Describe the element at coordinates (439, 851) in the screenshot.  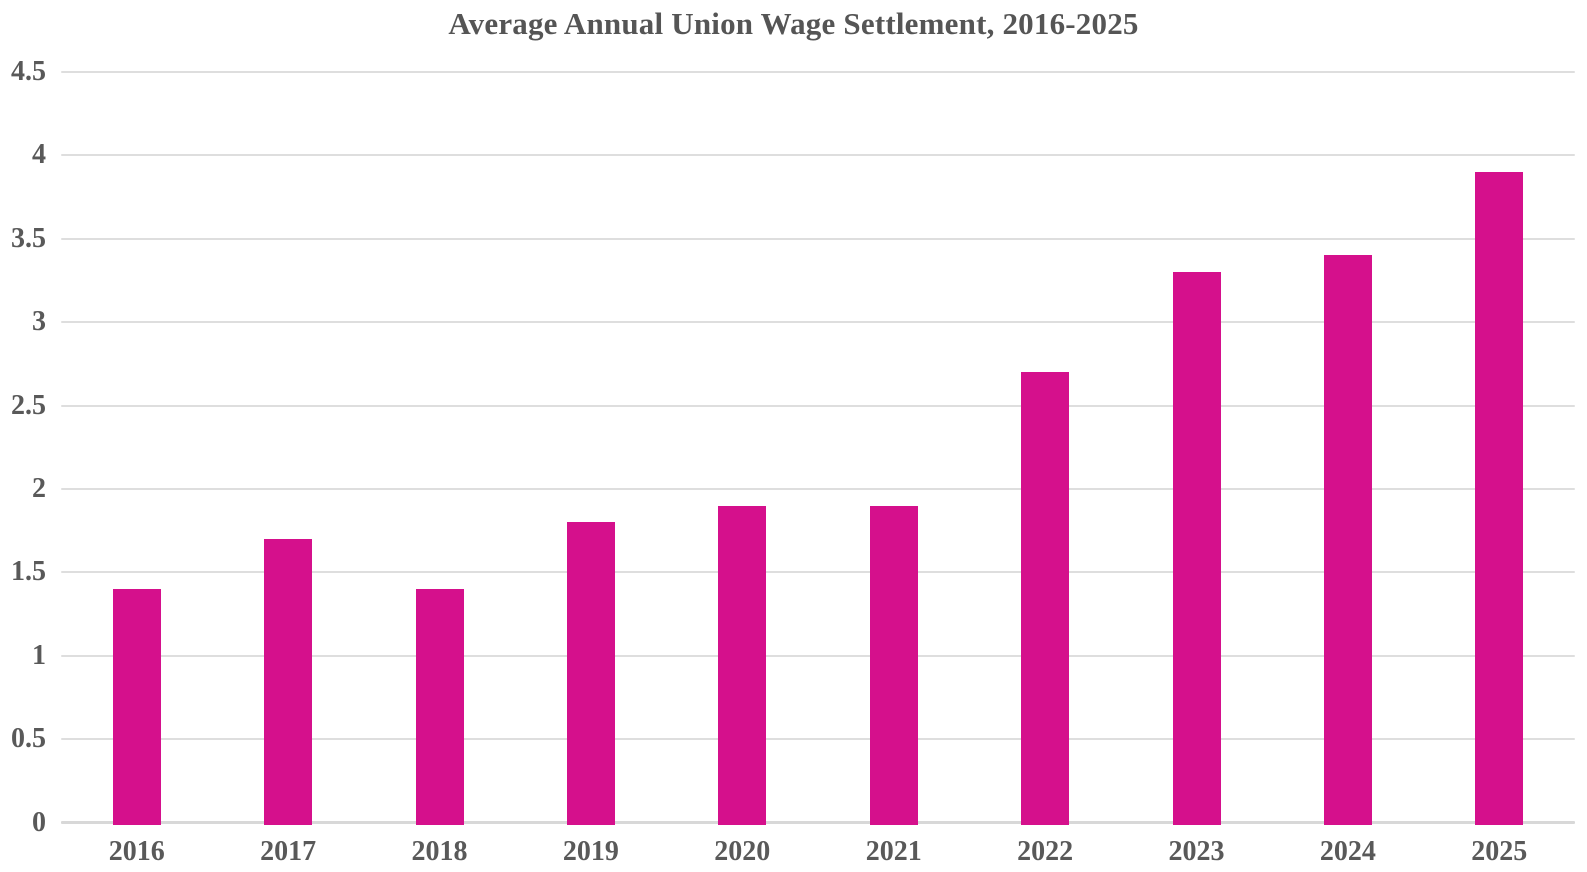
I see `x-tick-label: 2018` at that location.